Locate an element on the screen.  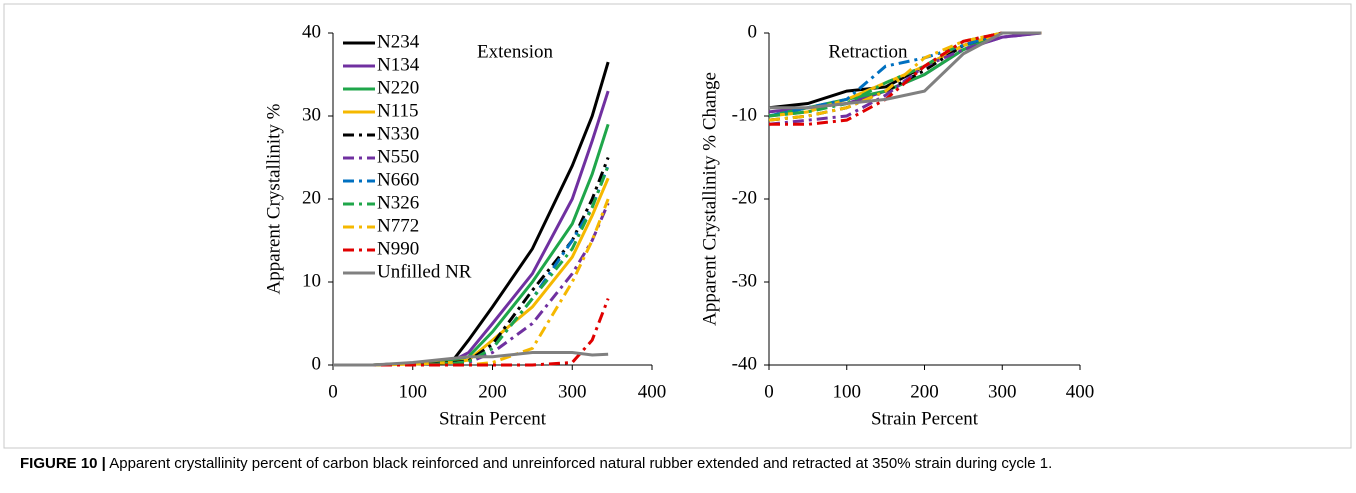
legend-label: N234 is located at coordinates (398, 41).